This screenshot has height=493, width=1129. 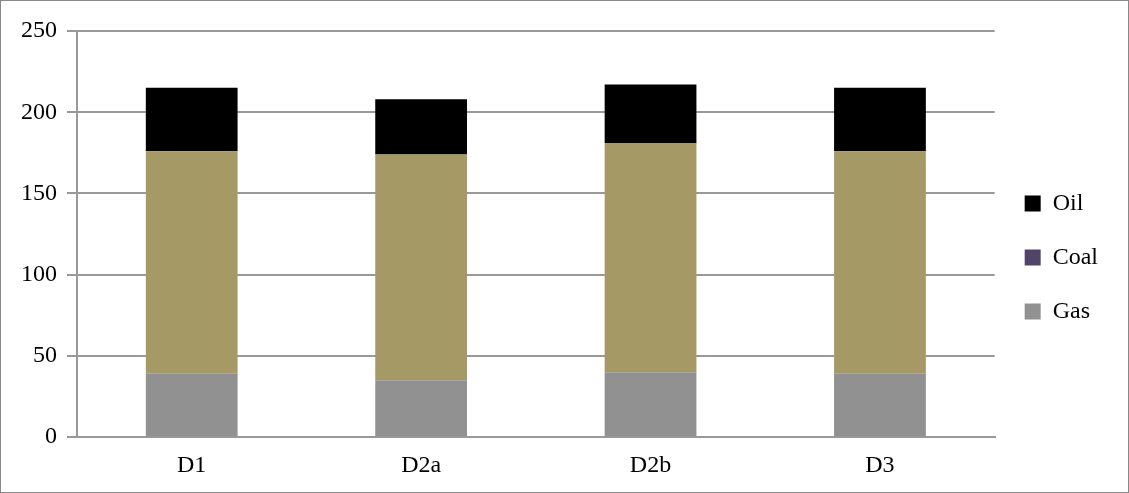 I want to click on x-tick-label: D2b, so click(x=650, y=463).